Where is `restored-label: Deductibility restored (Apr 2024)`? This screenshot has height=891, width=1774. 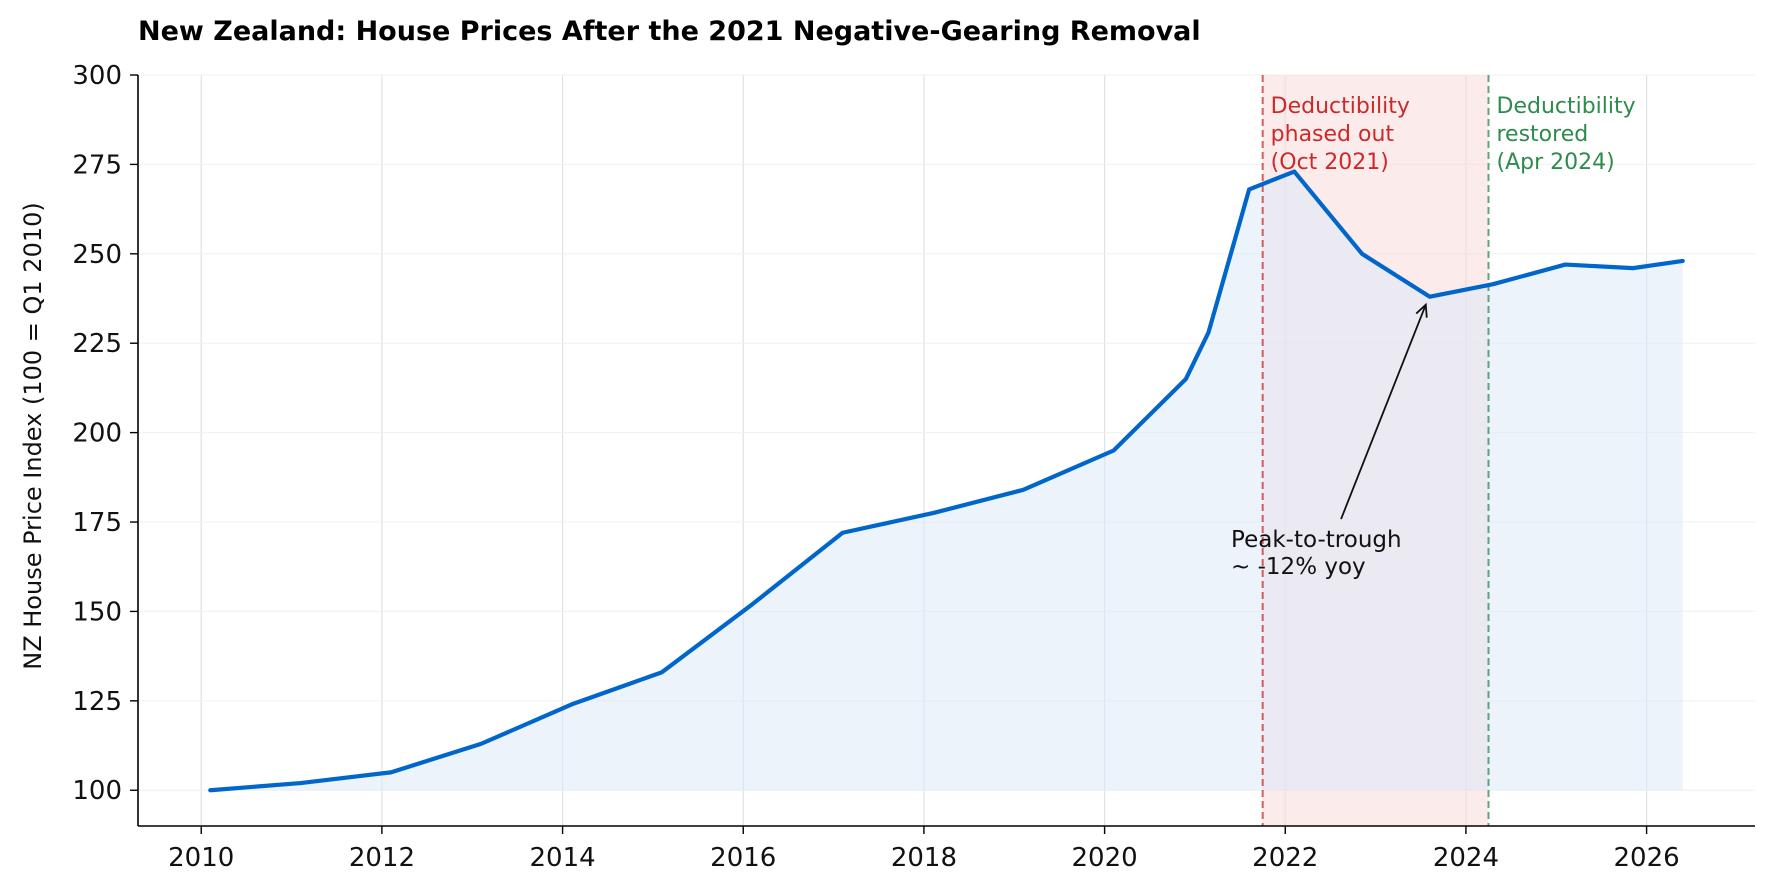
restored-label: Deductibility restored (Apr 2024) is located at coordinates (1566, 134).